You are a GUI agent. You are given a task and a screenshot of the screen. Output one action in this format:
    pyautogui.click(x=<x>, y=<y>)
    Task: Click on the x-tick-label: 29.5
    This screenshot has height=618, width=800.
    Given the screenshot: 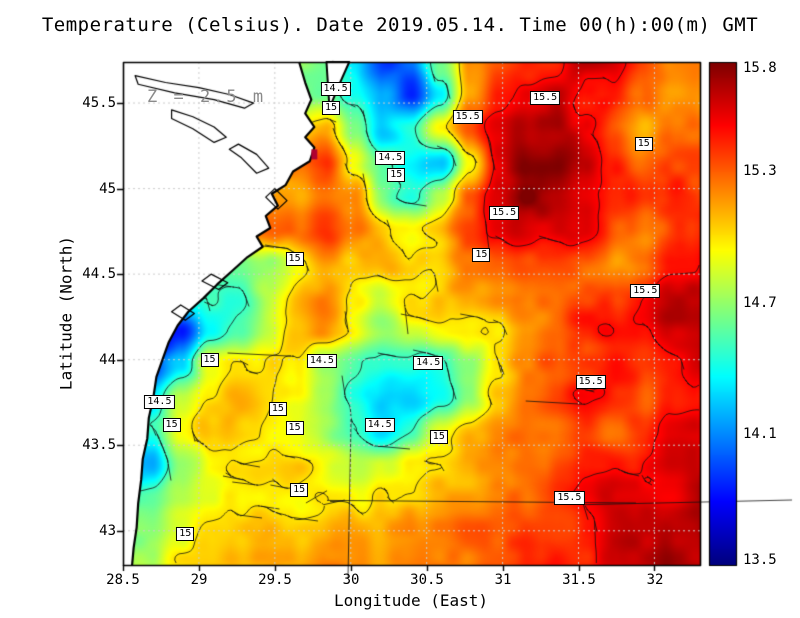 What is the action you would take?
    pyautogui.click(x=275, y=580)
    